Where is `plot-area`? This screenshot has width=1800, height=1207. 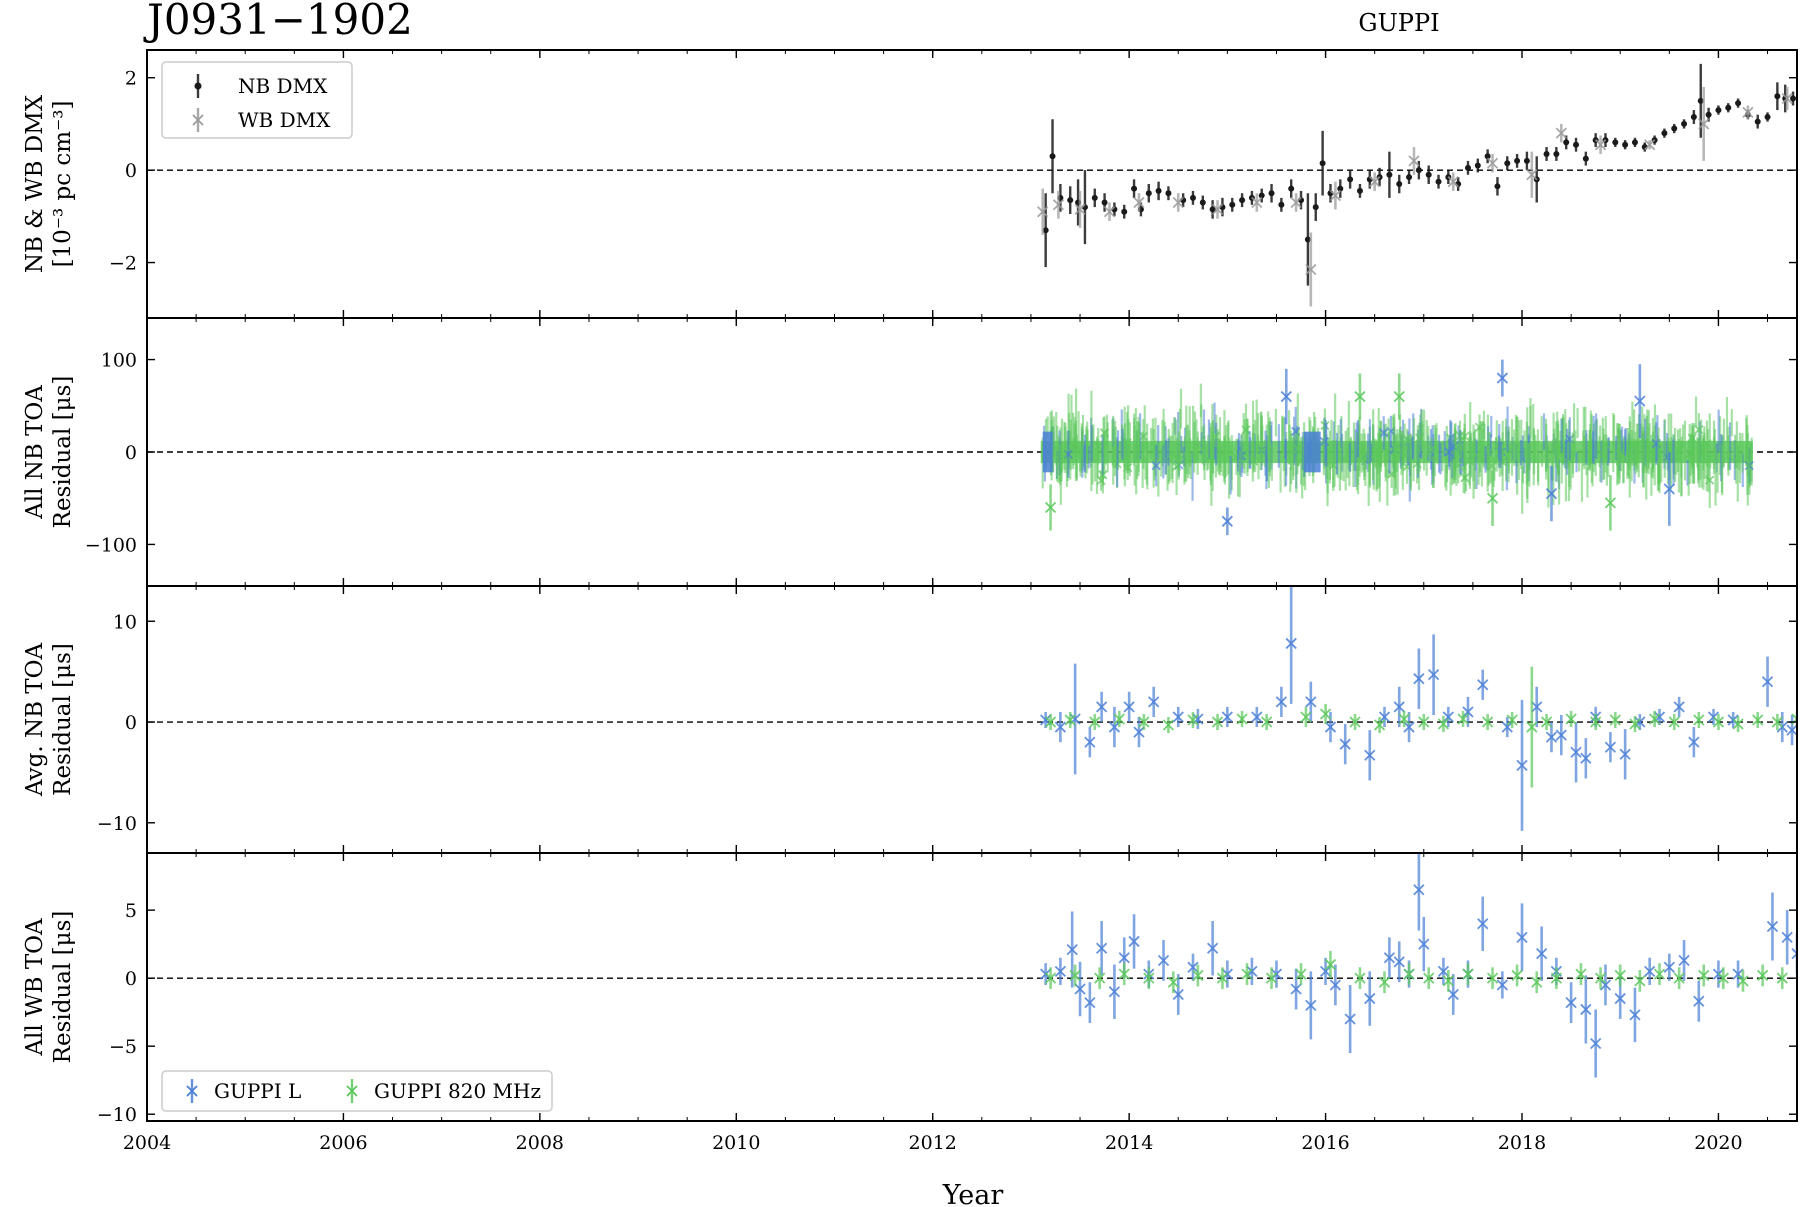
plot-area is located at coordinates (1418, 965).